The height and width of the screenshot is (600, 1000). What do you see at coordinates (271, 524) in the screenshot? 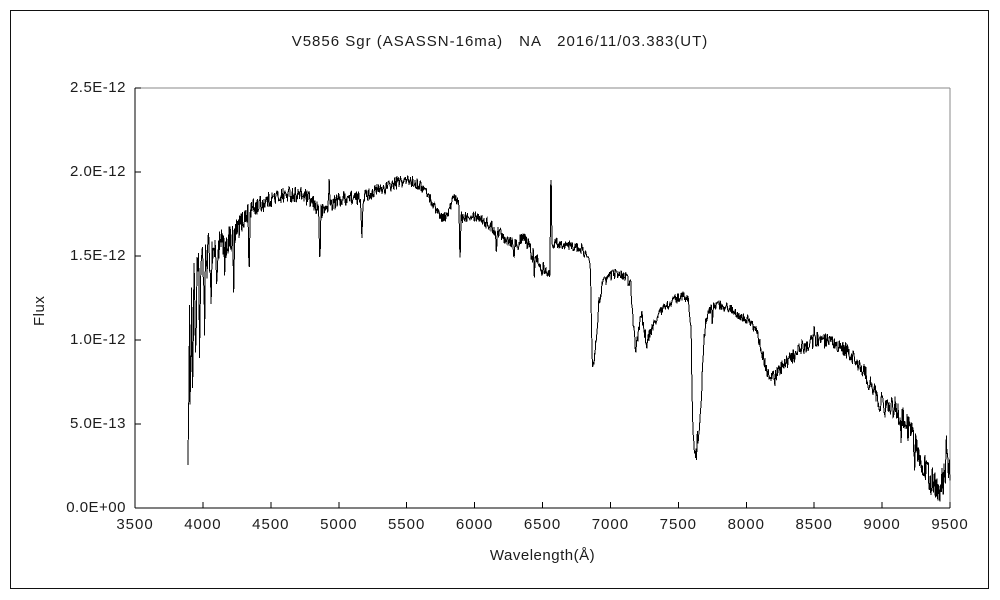
I see `x-tick-label: 4500` at bounding box center [271, 524].